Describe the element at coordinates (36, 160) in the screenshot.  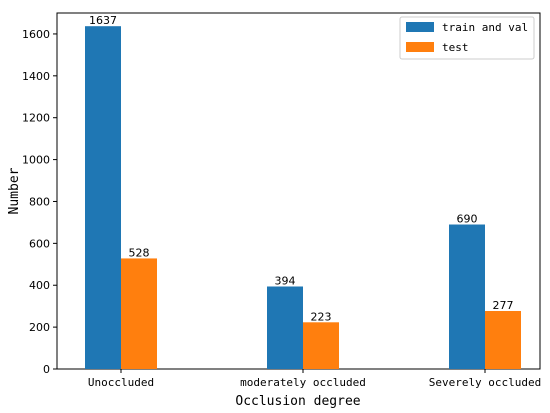
I see `y-tick-label: 1000` at that location.